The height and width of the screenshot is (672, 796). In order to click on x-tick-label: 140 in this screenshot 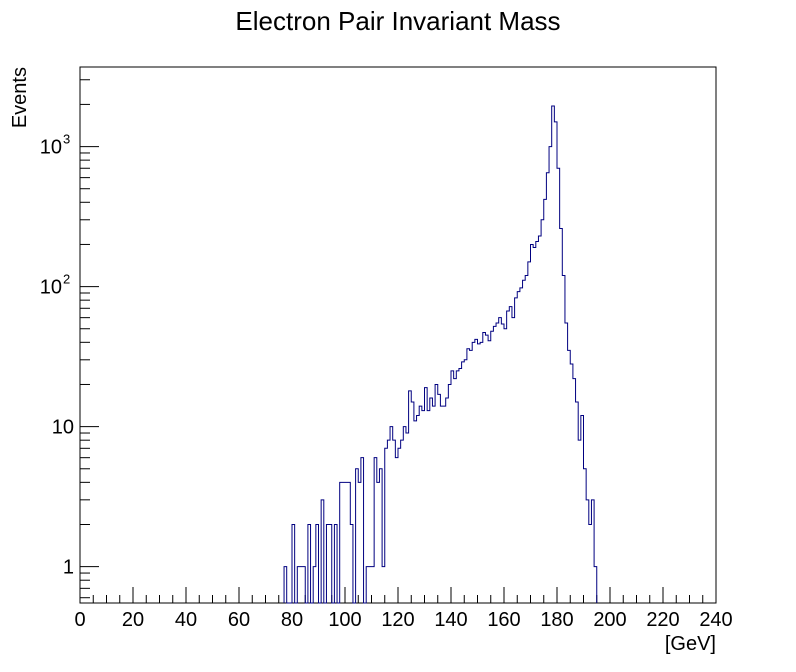, I will do `click(450, 620)`.